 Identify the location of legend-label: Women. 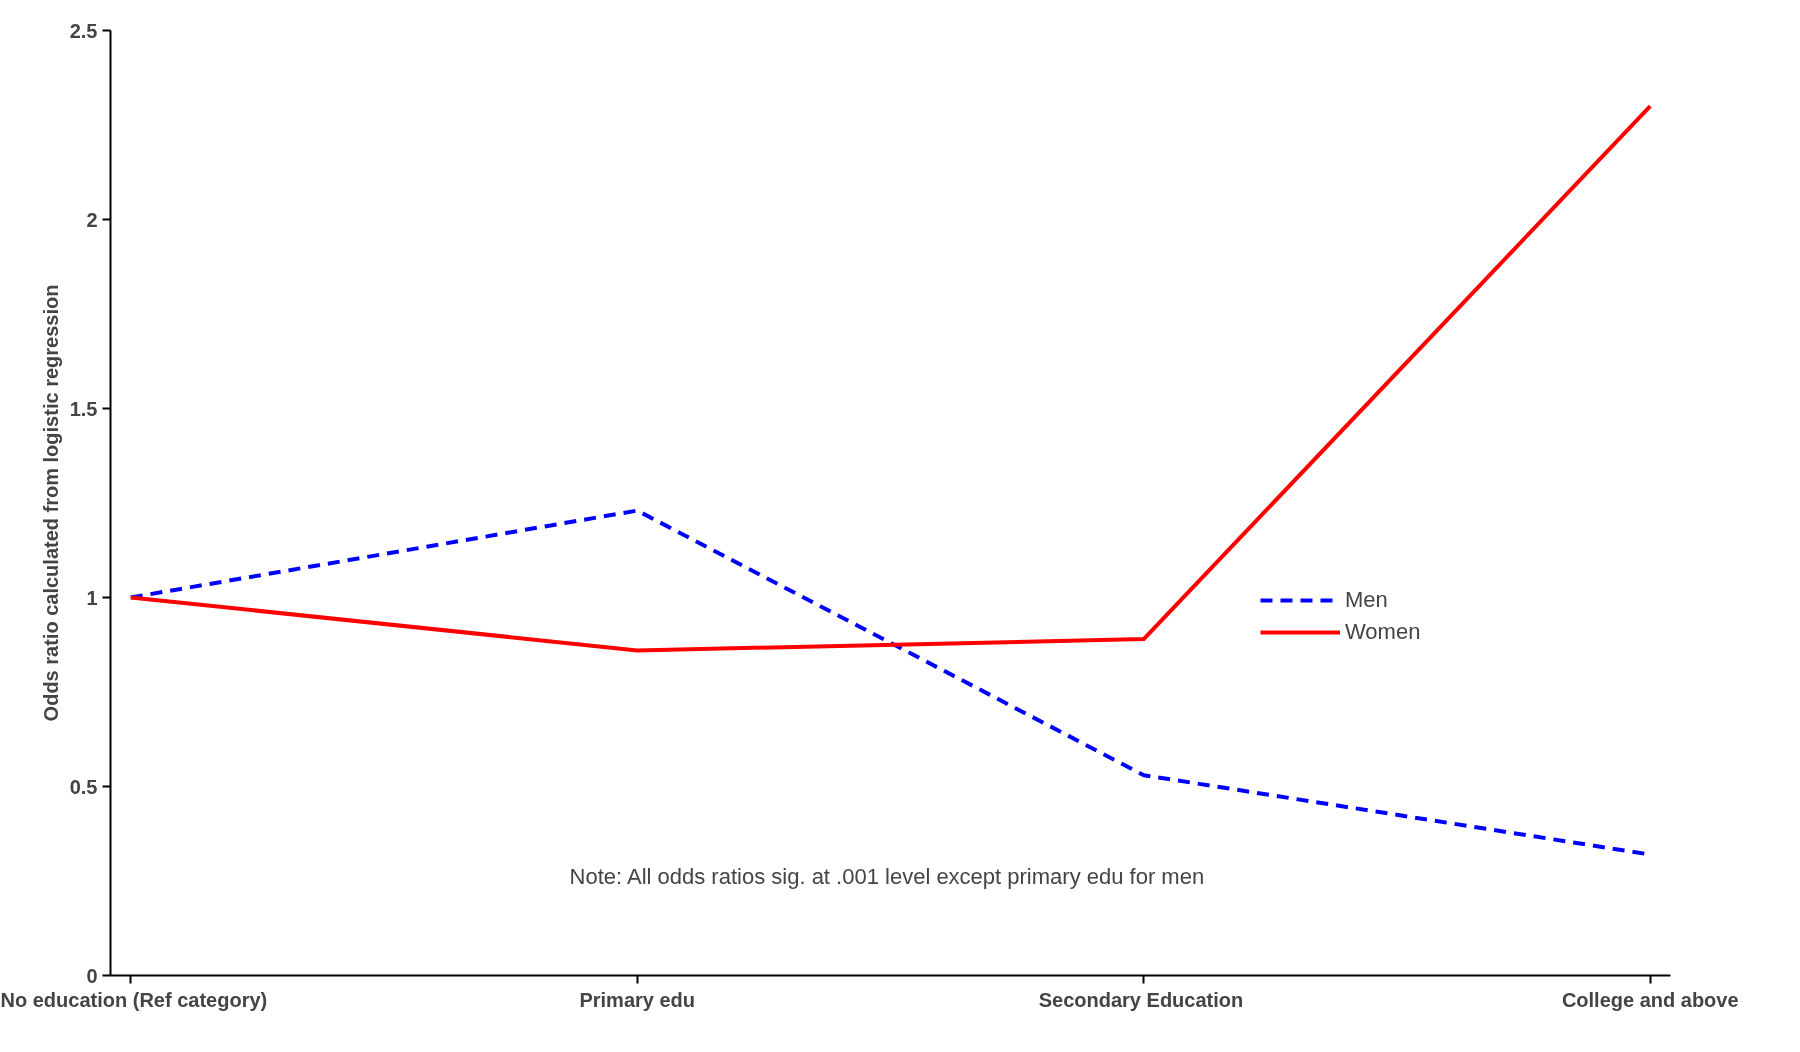
(1383, 632).